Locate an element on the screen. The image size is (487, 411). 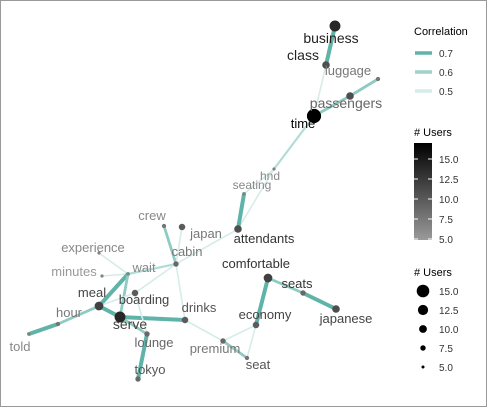
node-label-boarding: boarding is located at coordinates (144, 299).